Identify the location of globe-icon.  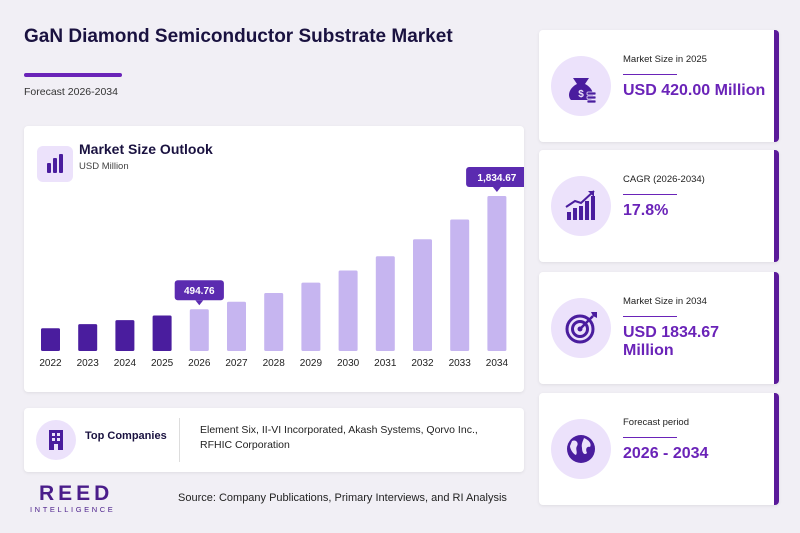
(581, 449).